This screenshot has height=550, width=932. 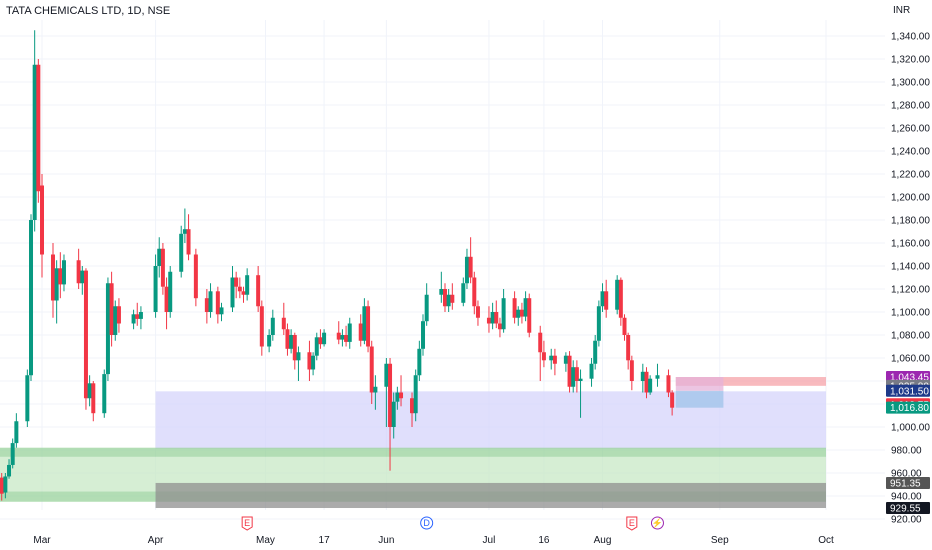 I want to click on event-marker: ⚡, so click(x=657, y=523).